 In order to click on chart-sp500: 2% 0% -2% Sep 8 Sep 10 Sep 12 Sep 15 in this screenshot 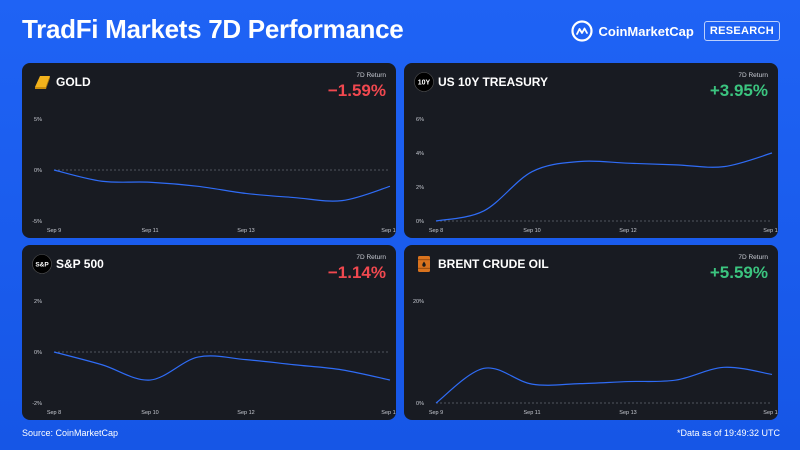, I will do `click(214, 357)`.